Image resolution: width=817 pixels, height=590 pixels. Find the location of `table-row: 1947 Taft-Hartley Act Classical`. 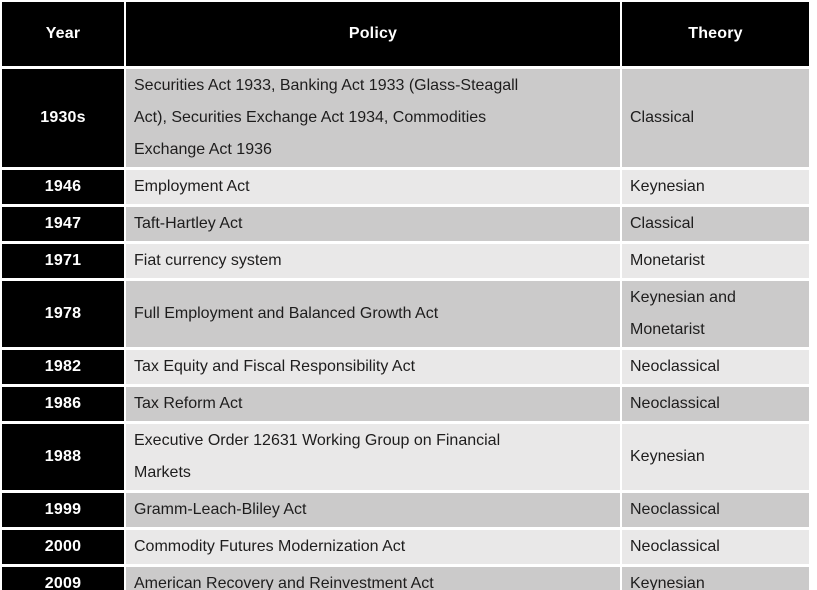

table-row: 1947 Taft-Hartley Act Classical is located at coordinates (405, 223).